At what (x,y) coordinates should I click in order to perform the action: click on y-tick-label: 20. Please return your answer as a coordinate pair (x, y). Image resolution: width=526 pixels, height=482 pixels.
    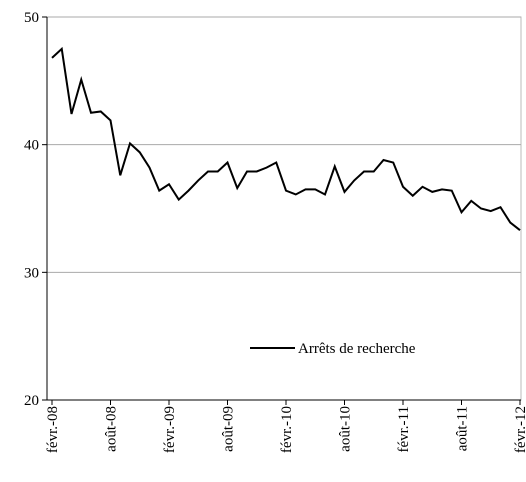
    Looking at the image, I should click on (31, 401).